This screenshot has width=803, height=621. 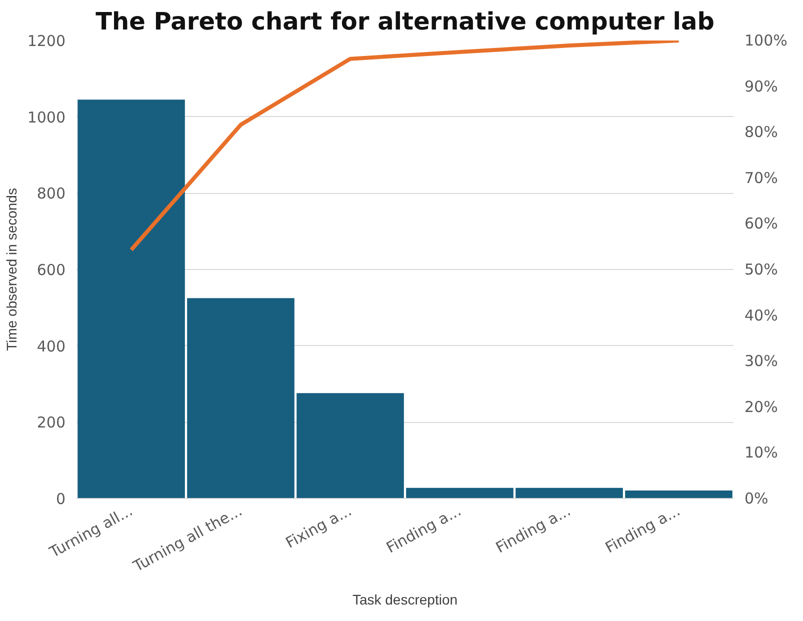 What do you see at coordinates (761, 315) in the screenshot?
I see `y2-tick-label: 40%` at bounding box center [761, 315].